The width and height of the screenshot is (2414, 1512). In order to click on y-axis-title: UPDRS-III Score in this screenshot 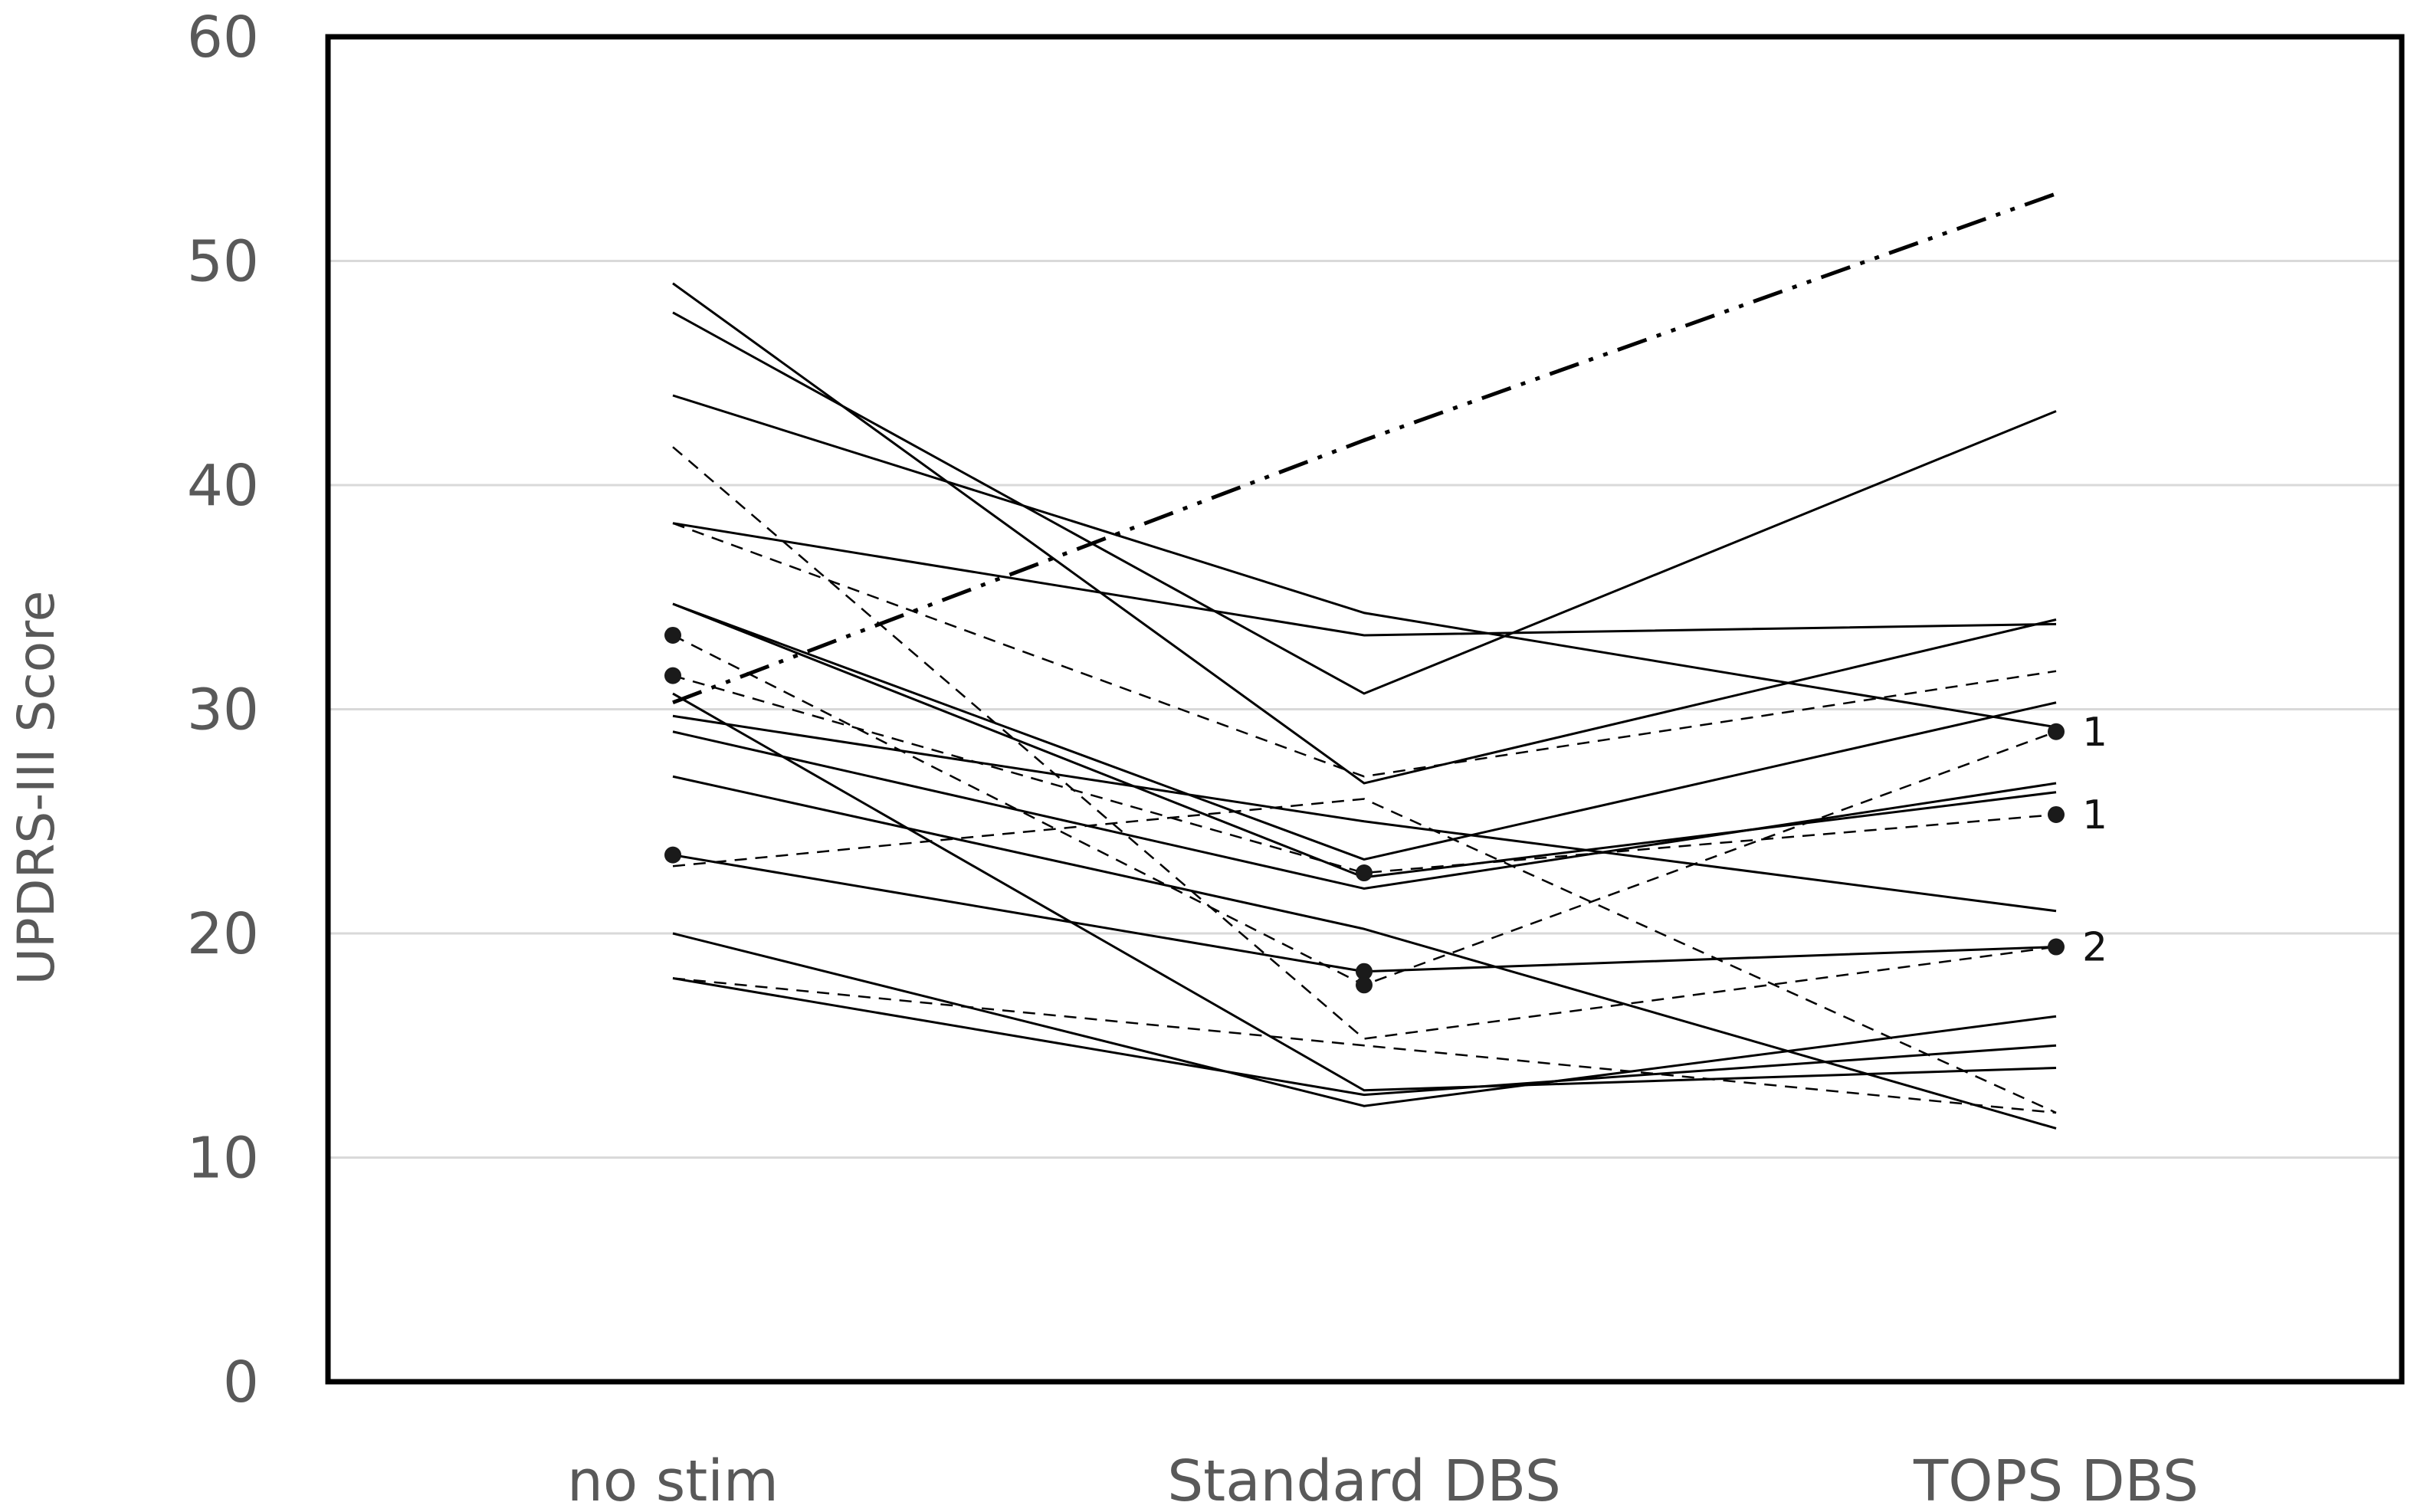, I will do `click(36, 789)`.